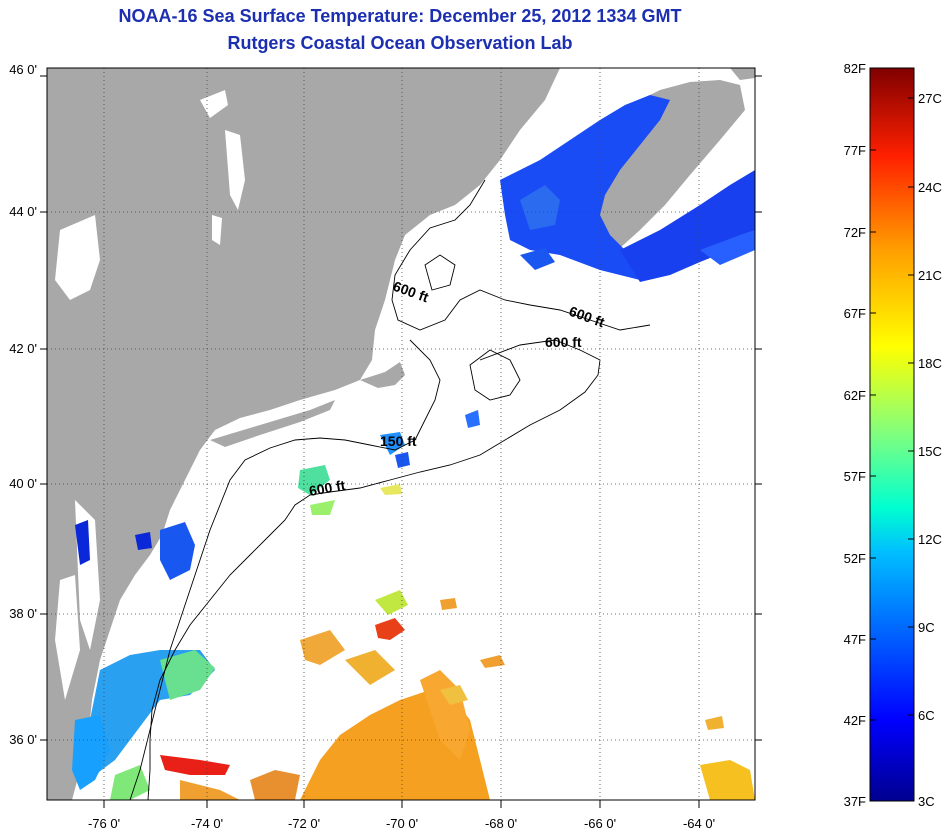  I want to click on lat-label-42: 42 0', so click(23, 348).